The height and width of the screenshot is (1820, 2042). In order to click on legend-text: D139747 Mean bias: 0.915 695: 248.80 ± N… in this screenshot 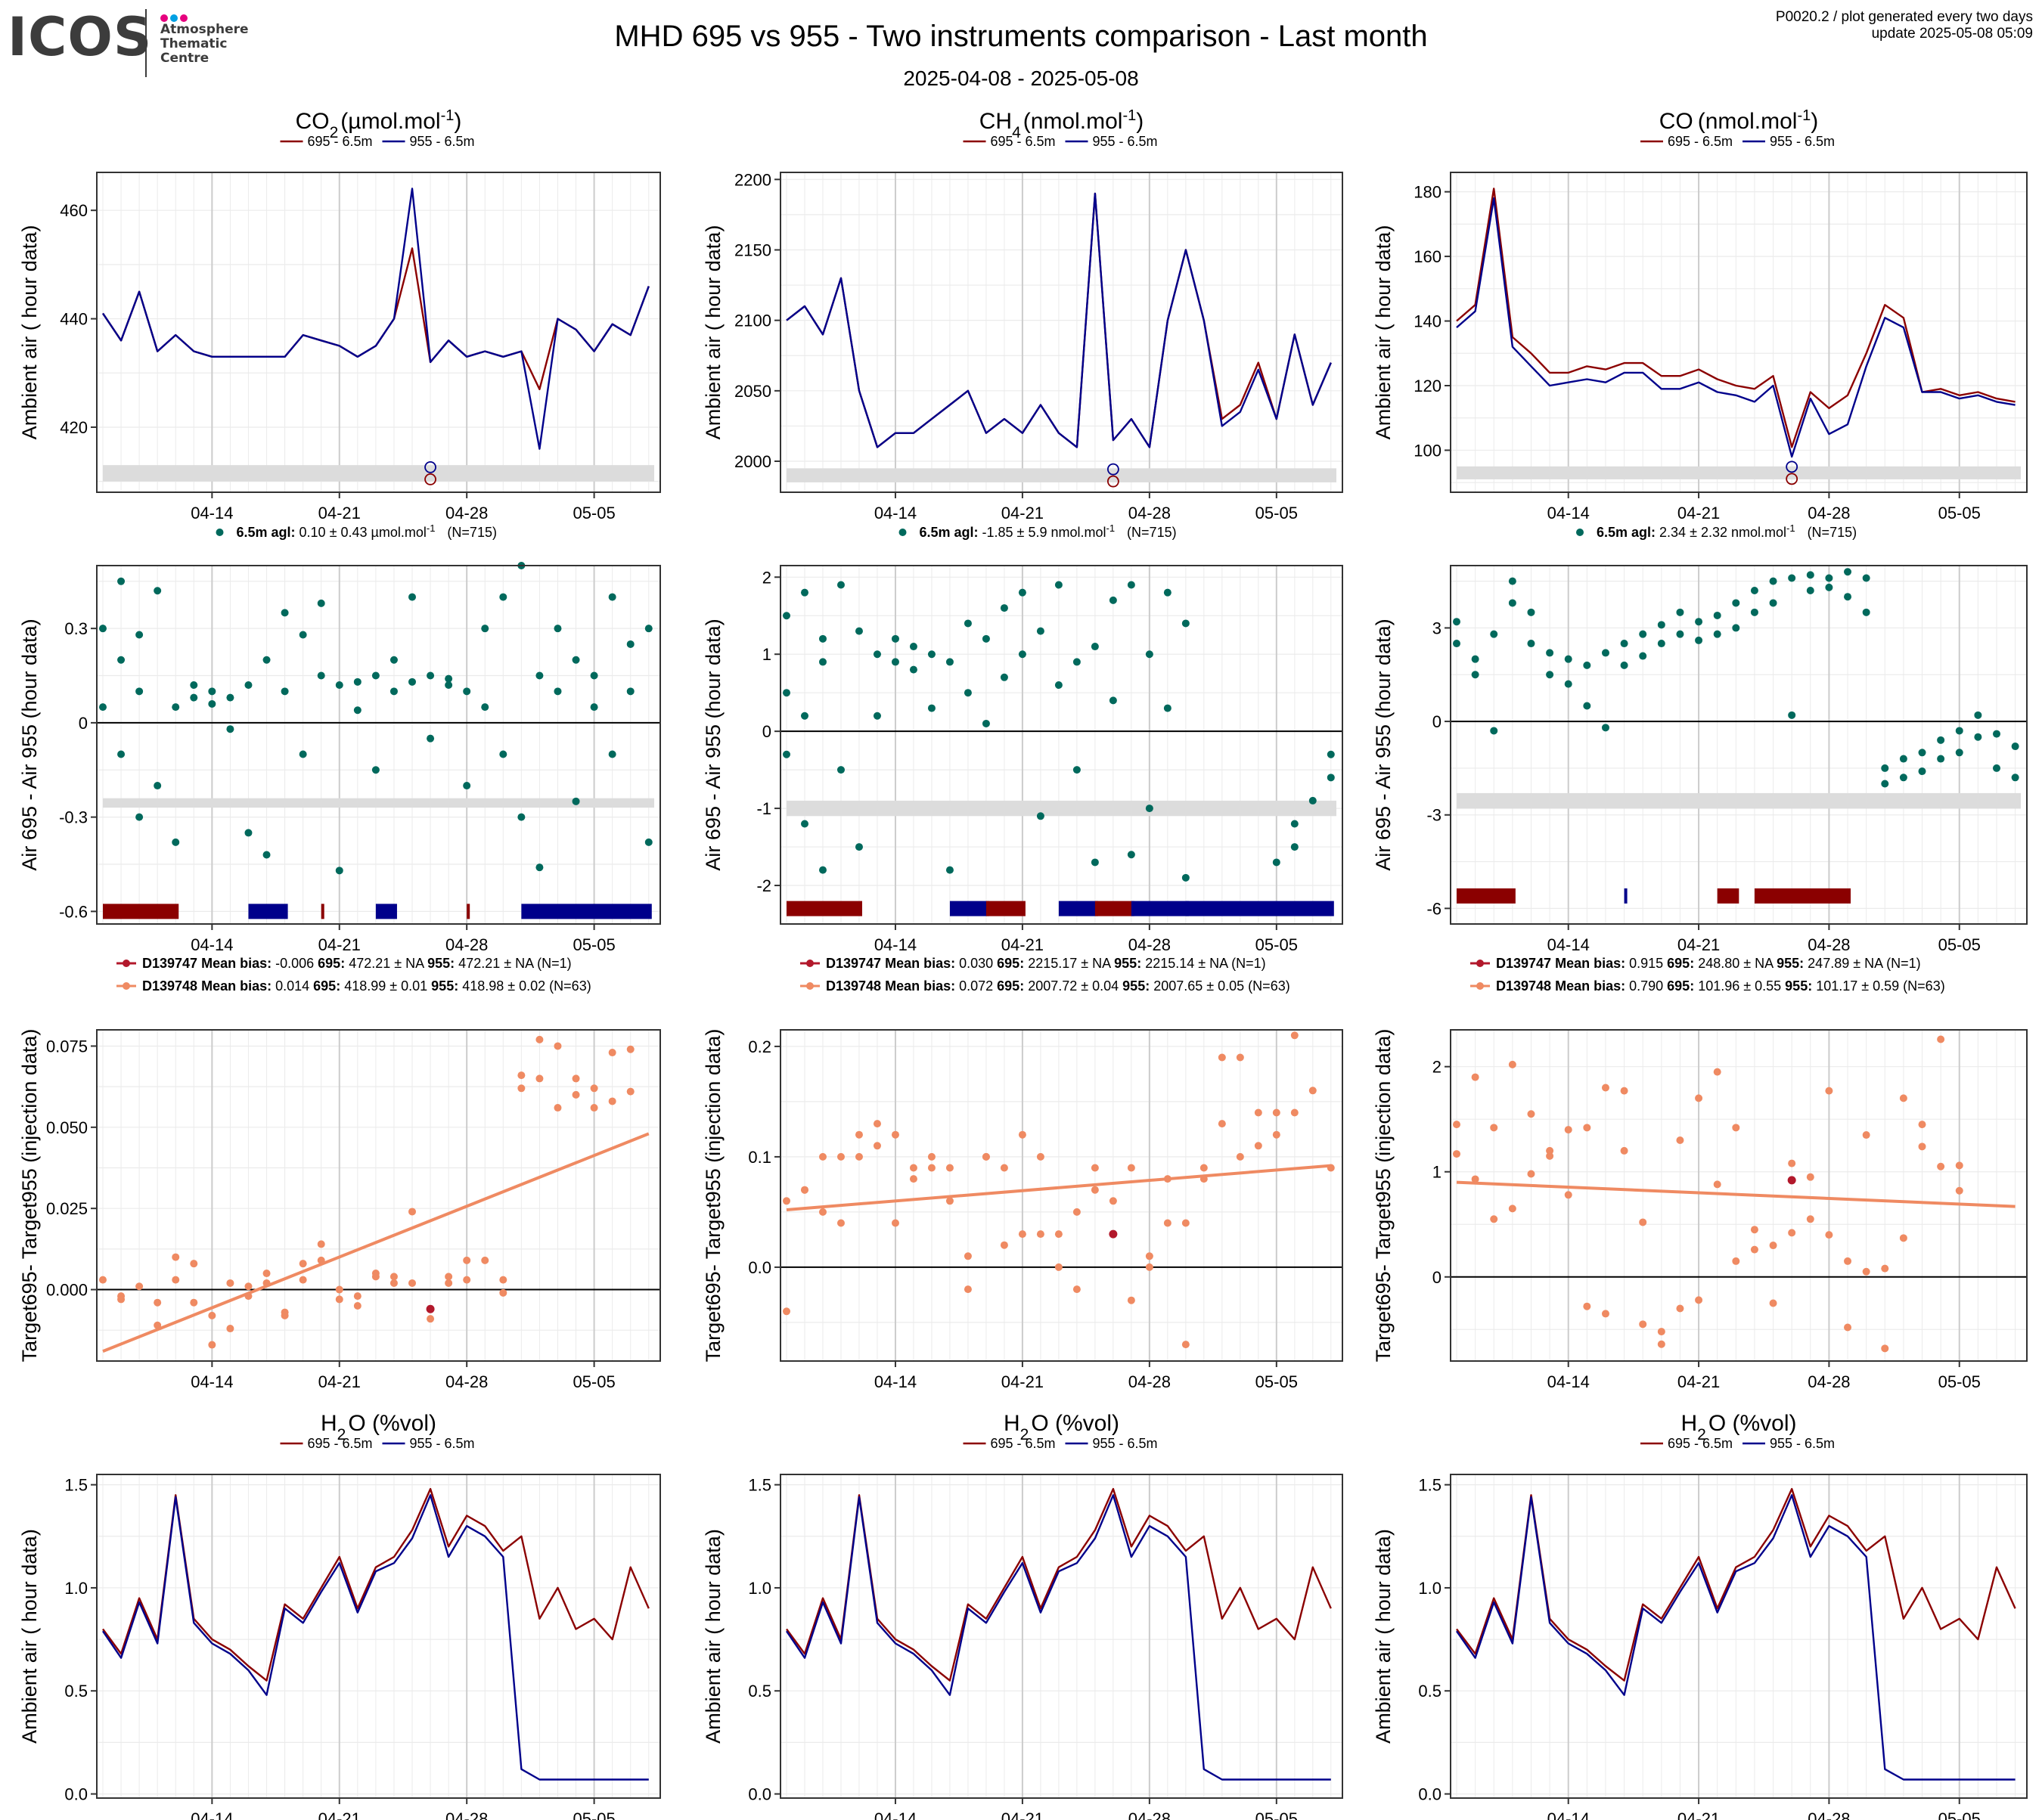, I will do `click(1708, 963)`.